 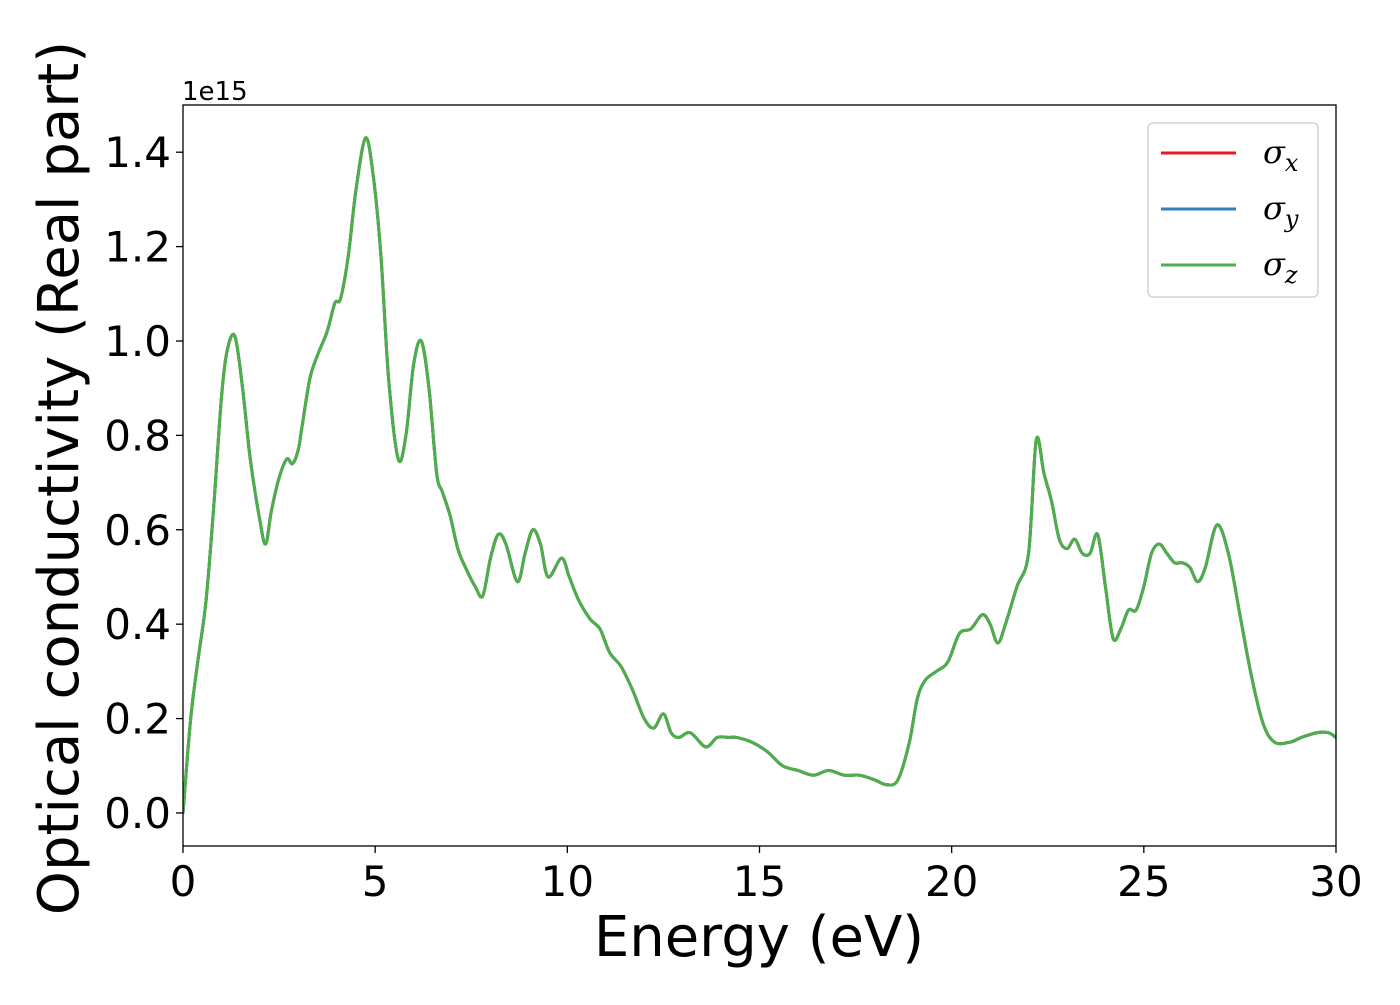 What do you see at coordinates (137, 719) in the screenshot?
I see `y-tick-label: 0.2` at bounding box center [137, 719].